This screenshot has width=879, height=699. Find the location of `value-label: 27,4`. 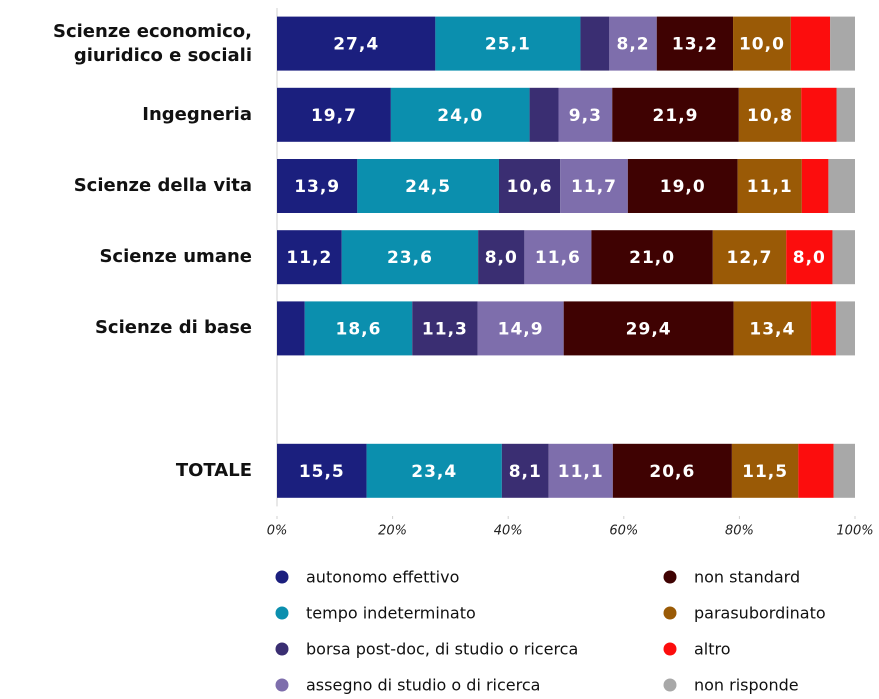

value-label: 27,4 is located at coordinates (356, 45).